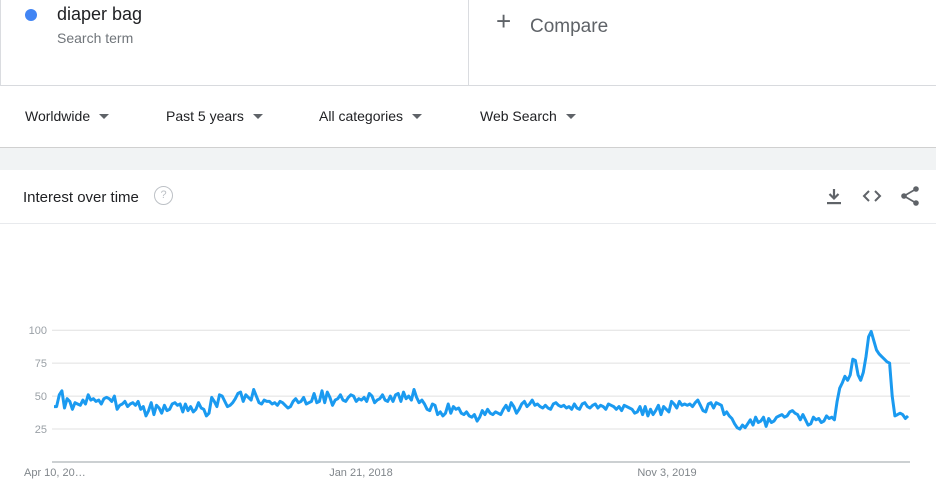 The width and height of the screenshot is (936, 488). I want to click on category-filter-dropdown: All categories, so click(371, 116).